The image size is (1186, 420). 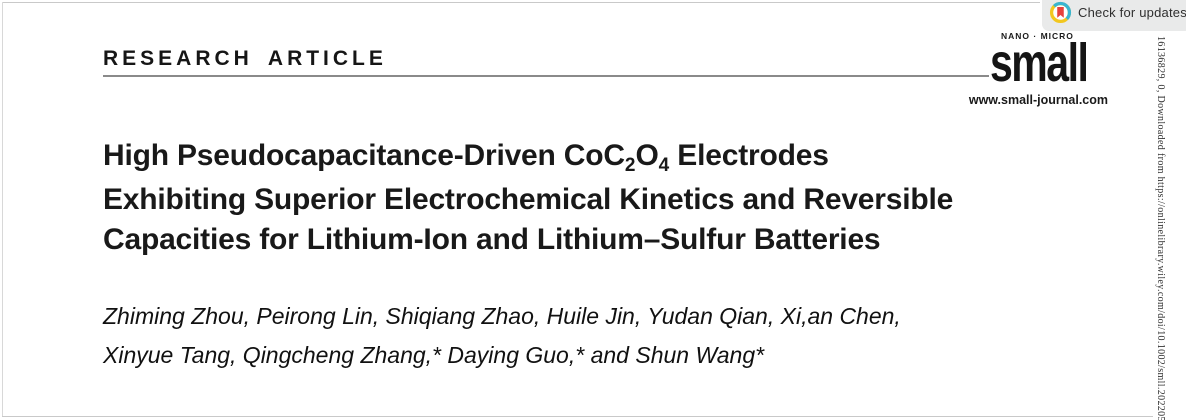 I want to click on page-border-left, so click(x=2, y=209).